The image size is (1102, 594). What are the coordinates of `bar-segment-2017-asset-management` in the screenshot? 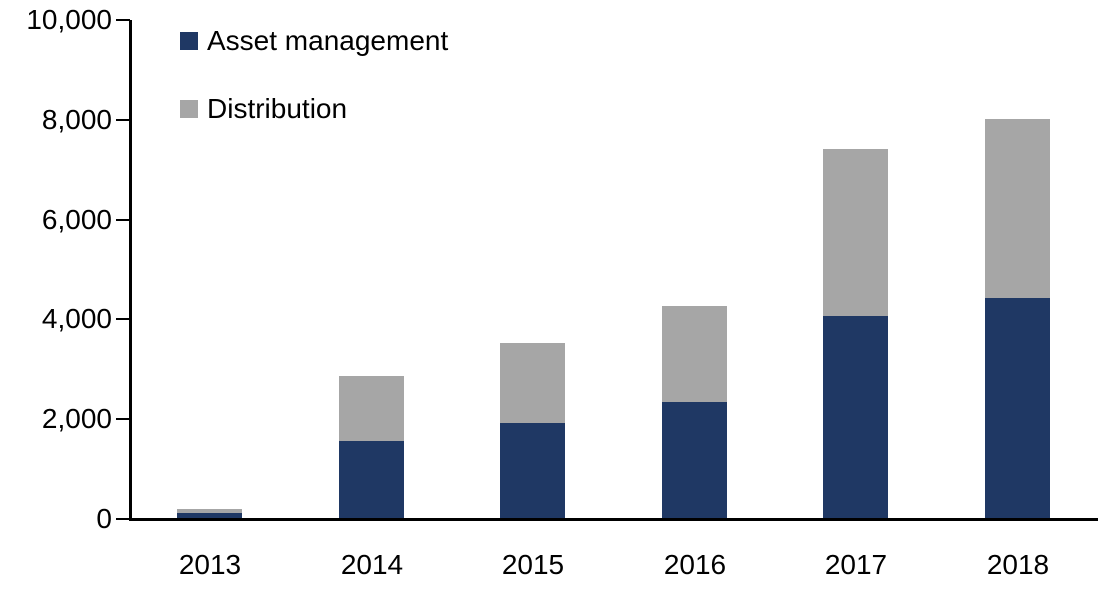 It's located at (855, 416).